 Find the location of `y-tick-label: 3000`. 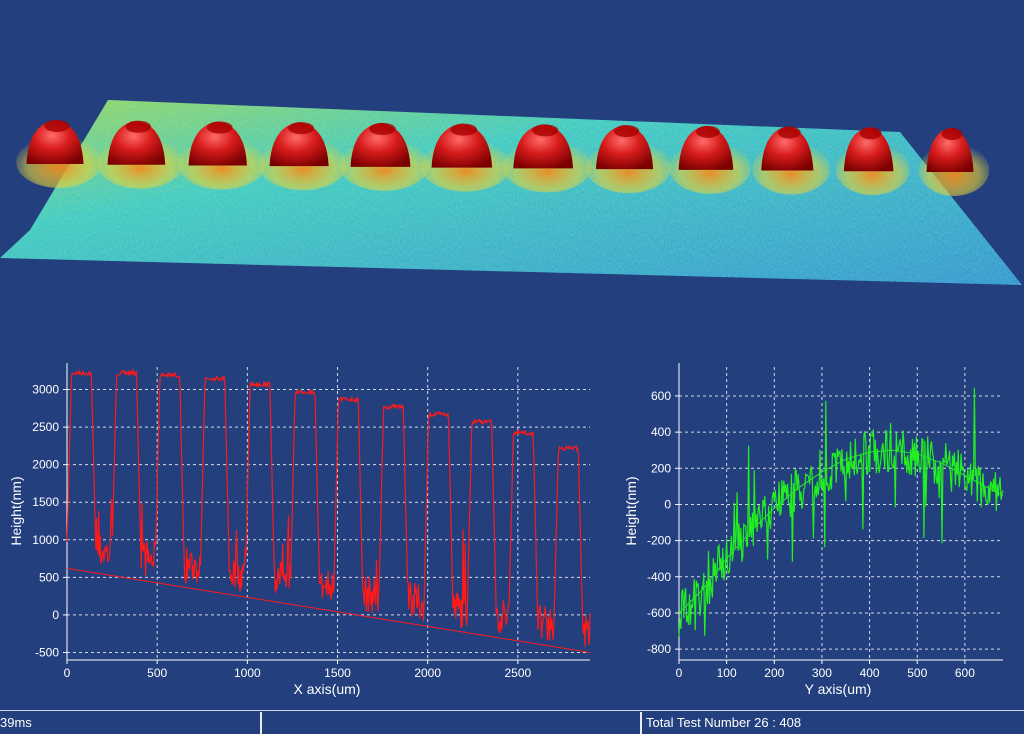

y-tick-label: 3000 is located at coordinates (45, 390).